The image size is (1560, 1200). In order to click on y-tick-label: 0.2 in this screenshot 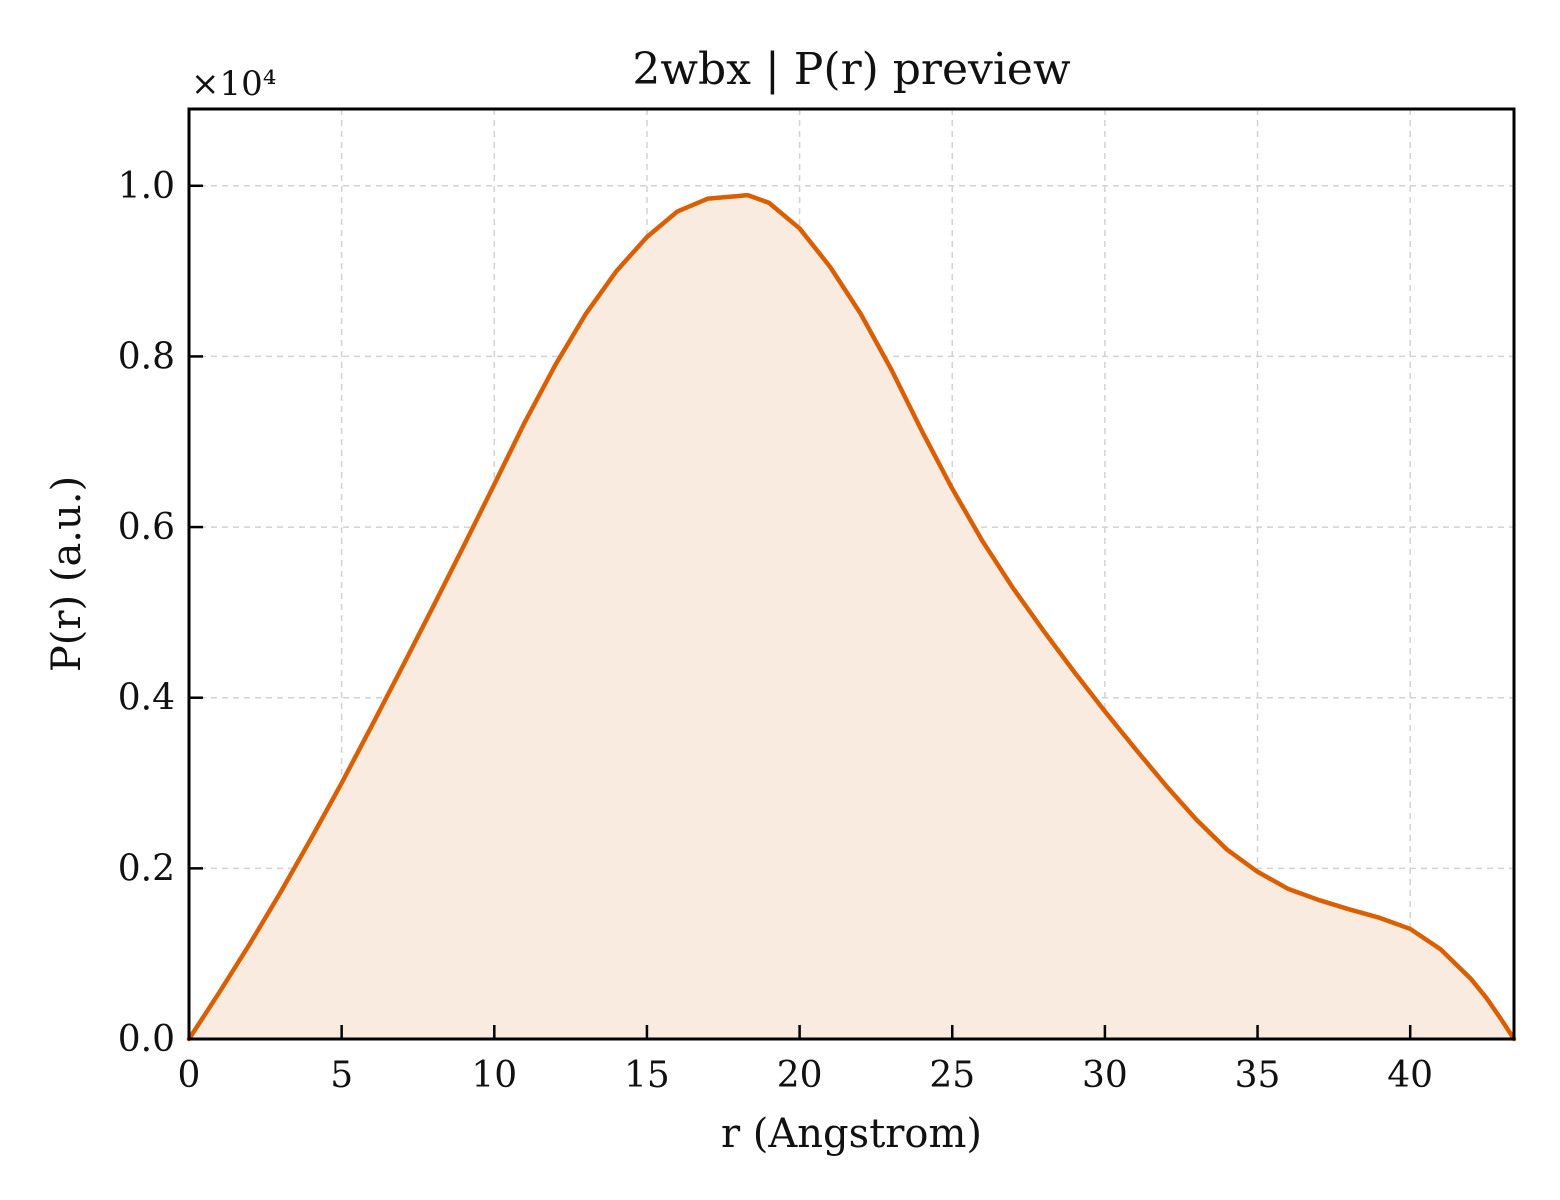, I will do `click(146, 868)`.